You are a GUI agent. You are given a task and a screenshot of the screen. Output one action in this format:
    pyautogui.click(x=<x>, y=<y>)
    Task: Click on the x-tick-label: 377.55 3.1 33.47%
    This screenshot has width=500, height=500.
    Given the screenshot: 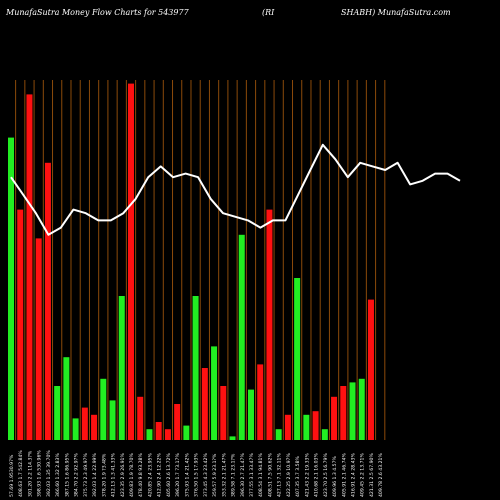 What is the action you would take?
    pyautogui.click(x=252, y=475)
    